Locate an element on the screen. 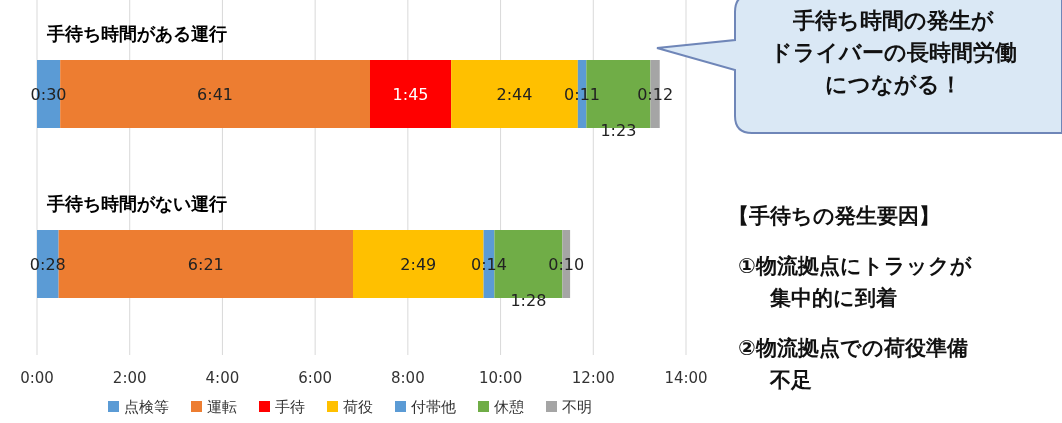 This screenshot has height=423, width=1062. data-label: 2:49 is located at coordinates (418, 264).